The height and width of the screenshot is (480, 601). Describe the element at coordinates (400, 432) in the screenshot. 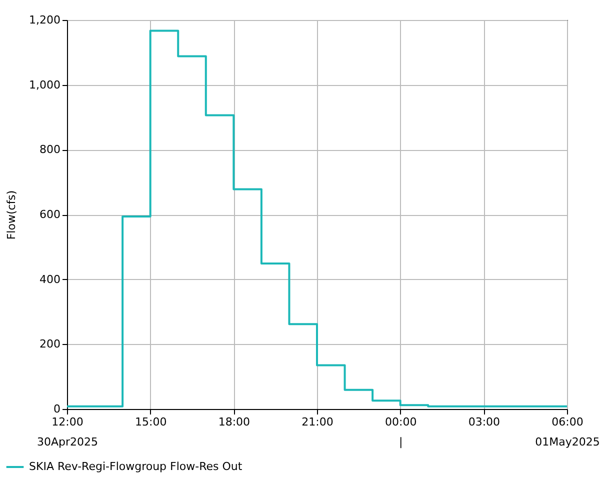

I see `x-tick-label: 00:00 |` at that location.